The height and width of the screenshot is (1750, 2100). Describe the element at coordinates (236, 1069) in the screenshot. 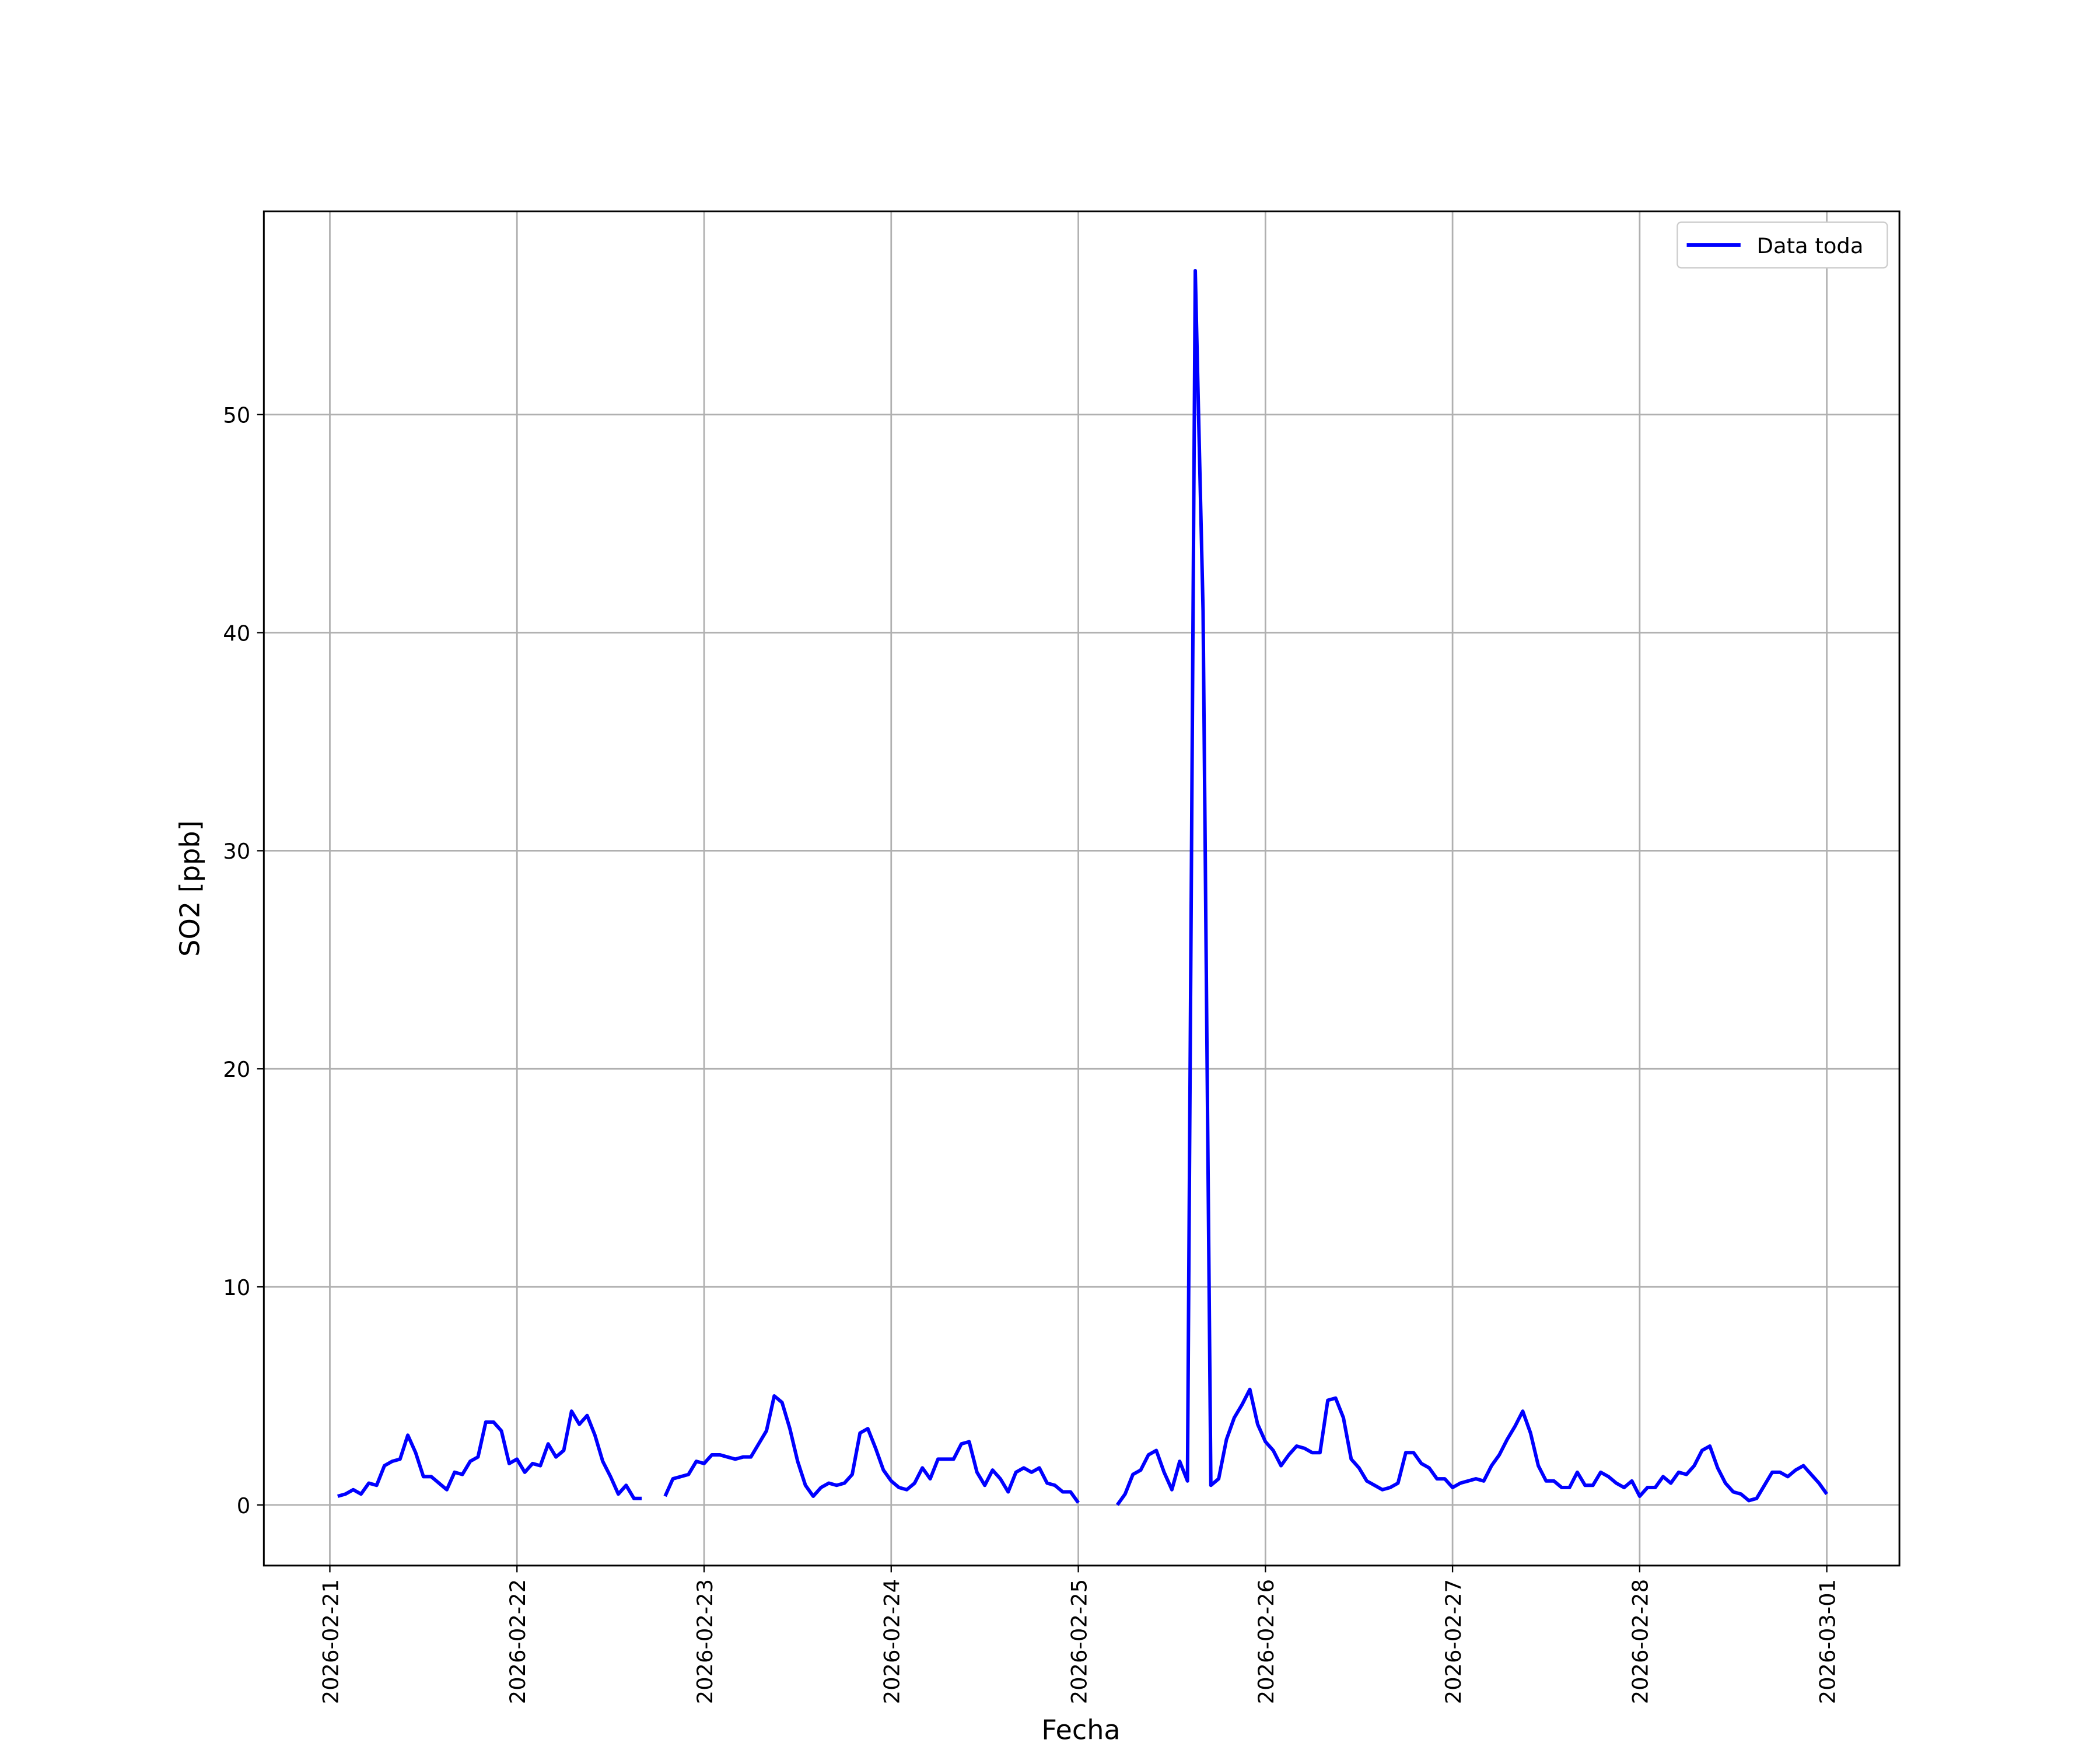

I see `y-tick-label: 20` at that location.